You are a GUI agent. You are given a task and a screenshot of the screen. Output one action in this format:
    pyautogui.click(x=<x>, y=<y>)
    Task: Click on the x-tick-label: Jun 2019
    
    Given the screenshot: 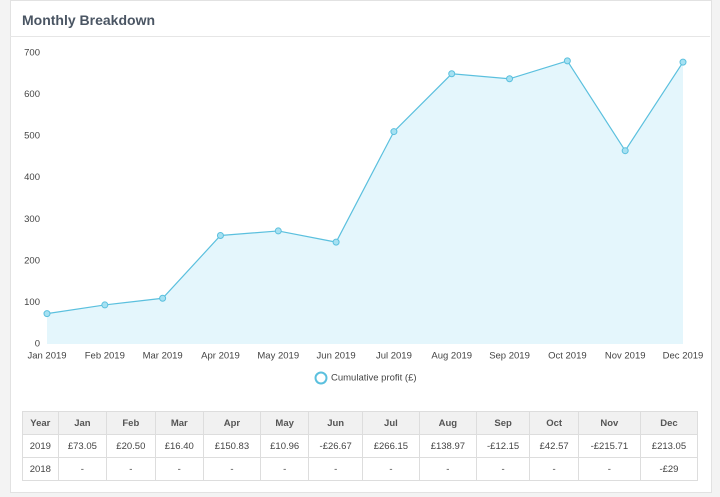 What is the action you would take?
    pyautogui.click(x=336, y=356)
    